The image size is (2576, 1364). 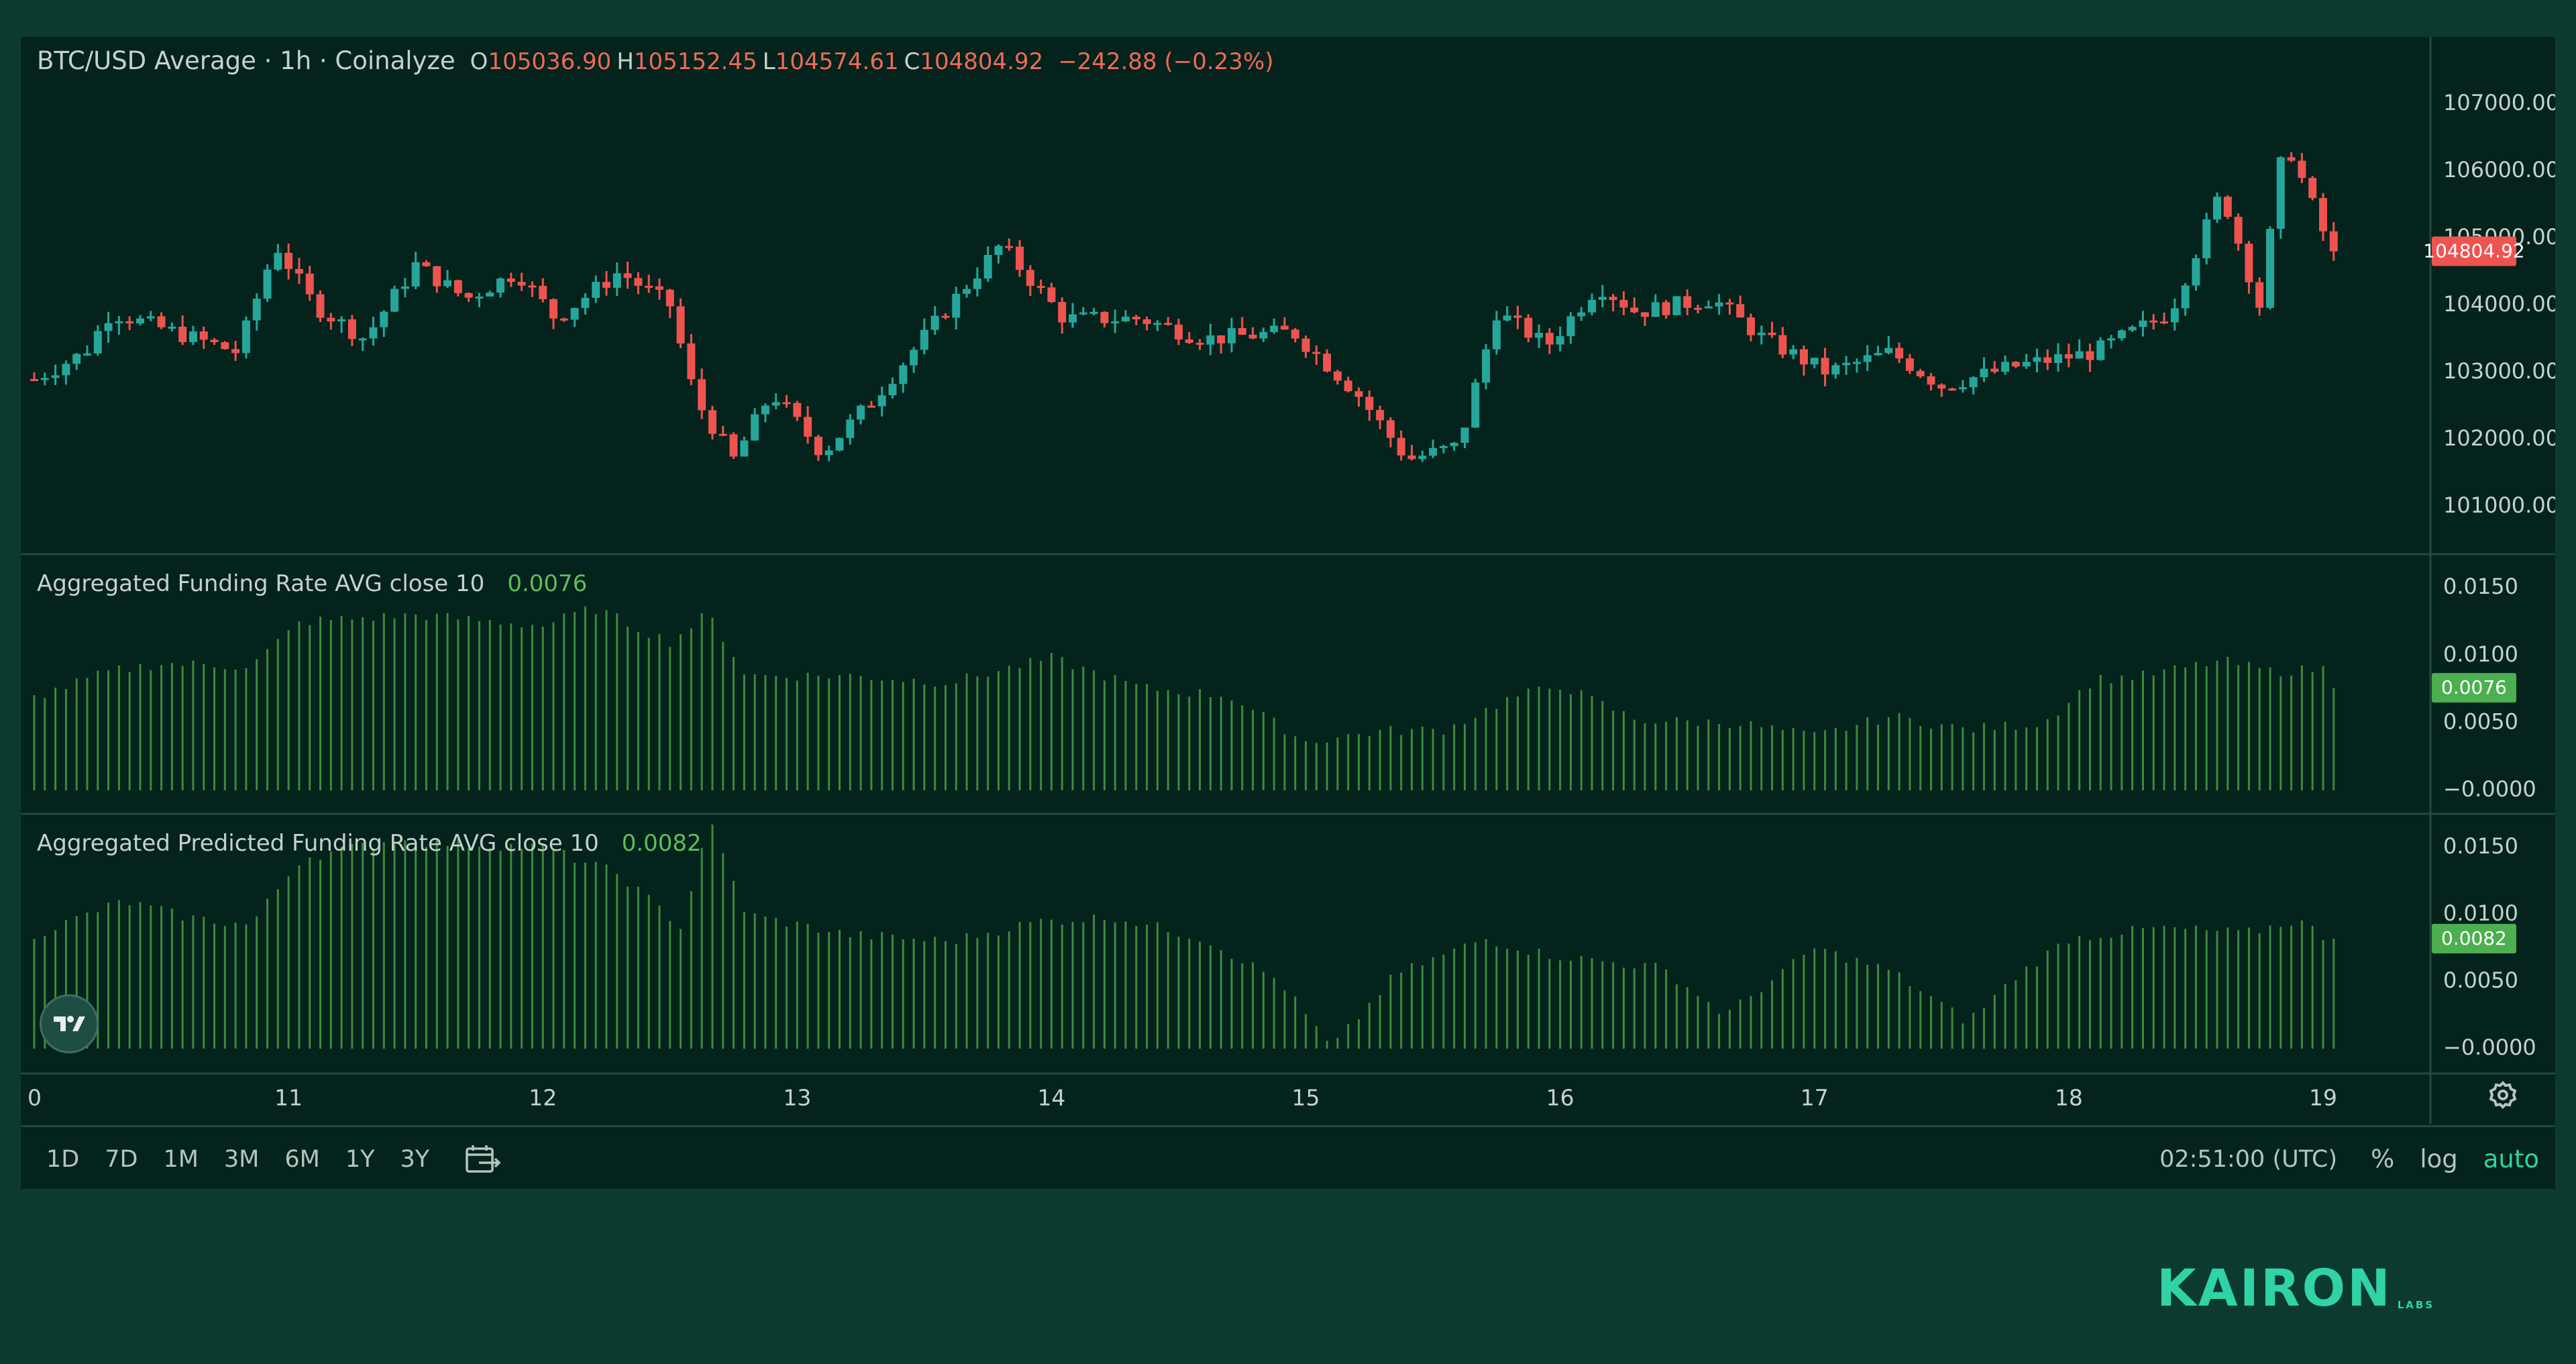 What do you see at coordinates (2439, 1159) in the screenshot?
I see `log-scale-toggle: log` at bounding box center [2439, 1159].